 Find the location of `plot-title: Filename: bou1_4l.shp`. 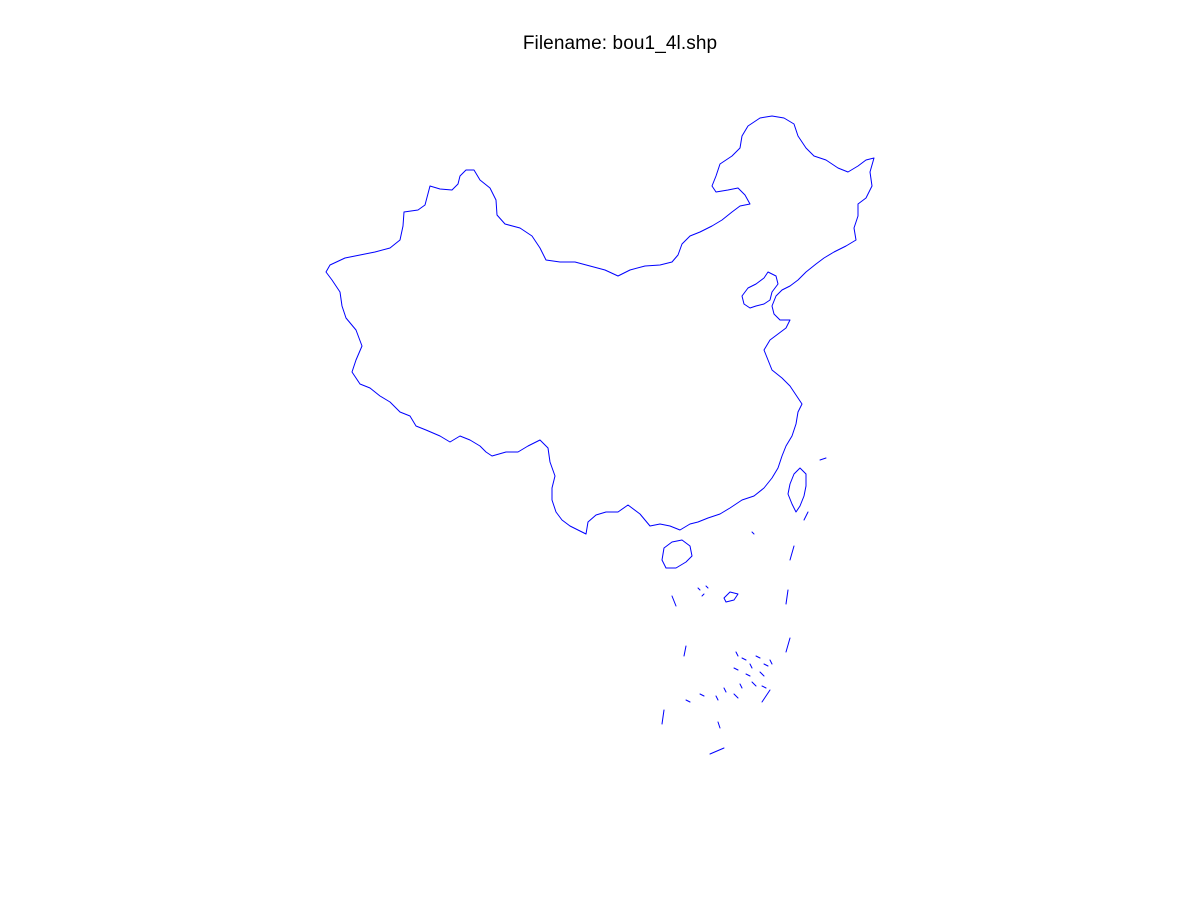

plot-title: Filename: bou1_4l.shp is located at coordinates (620, 43).